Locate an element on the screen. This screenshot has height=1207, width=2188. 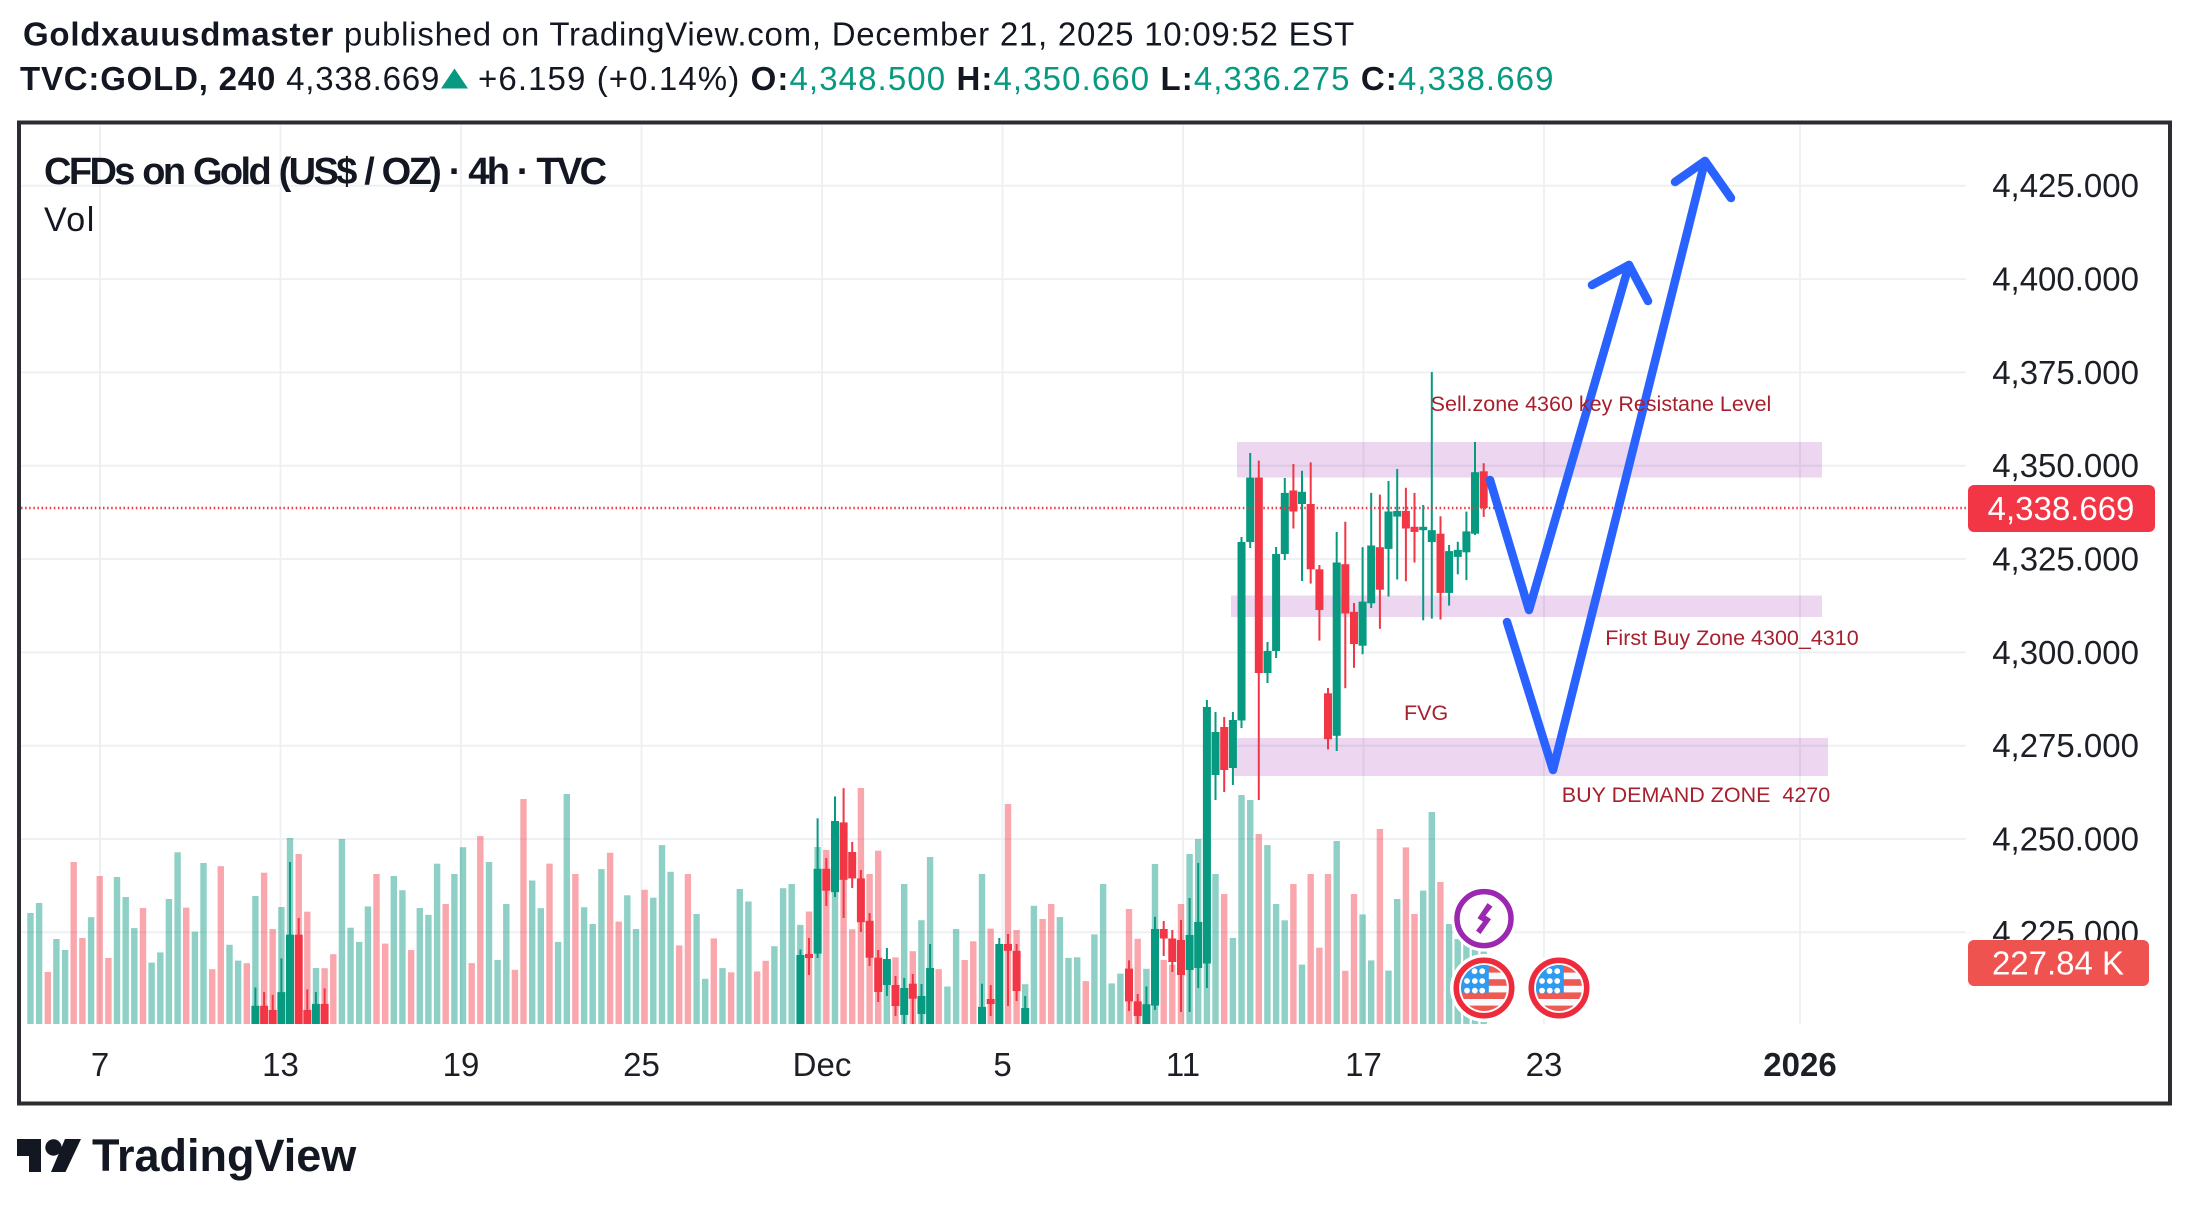
svg-text: 17 is located at coordinates (1363, 1064).